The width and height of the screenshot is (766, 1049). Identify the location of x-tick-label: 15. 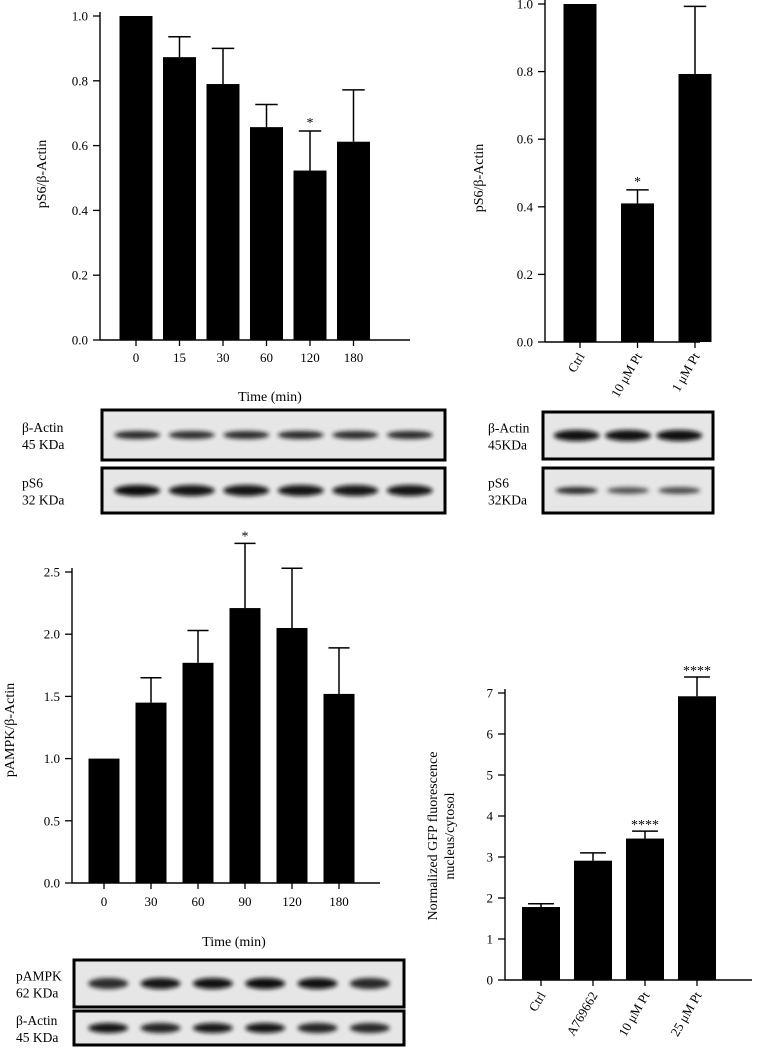
(179, 357).